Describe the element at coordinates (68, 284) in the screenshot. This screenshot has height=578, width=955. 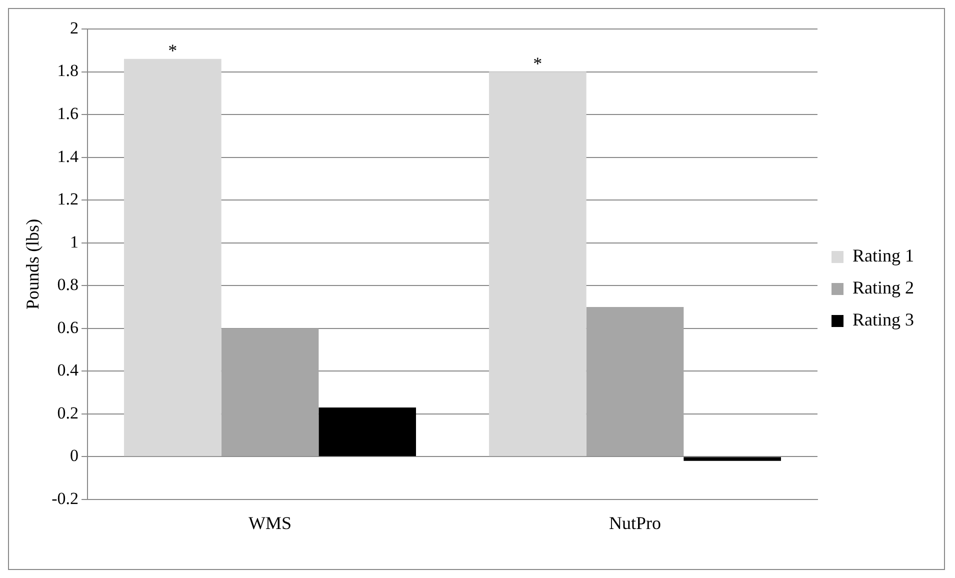
I see `y-tick-label: 0.8` at that location.